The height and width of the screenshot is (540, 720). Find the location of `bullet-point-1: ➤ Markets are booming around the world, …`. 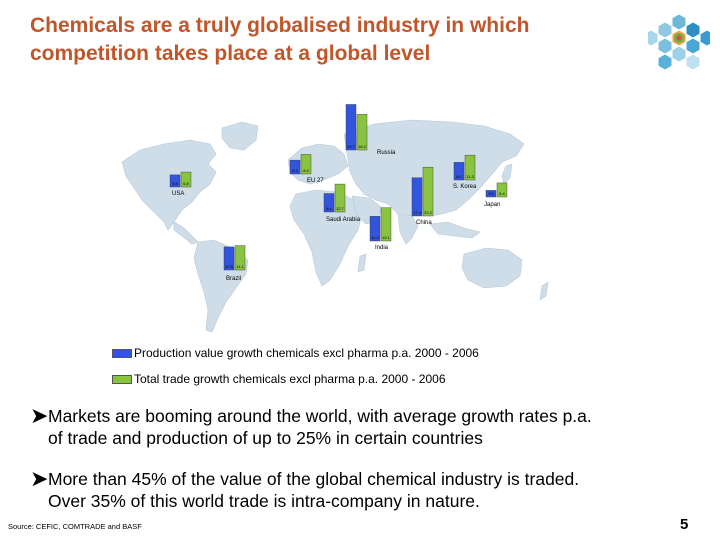

bullet-point-1: ➤ Markets are booming around the world, … is located at coordinates (360, 427).